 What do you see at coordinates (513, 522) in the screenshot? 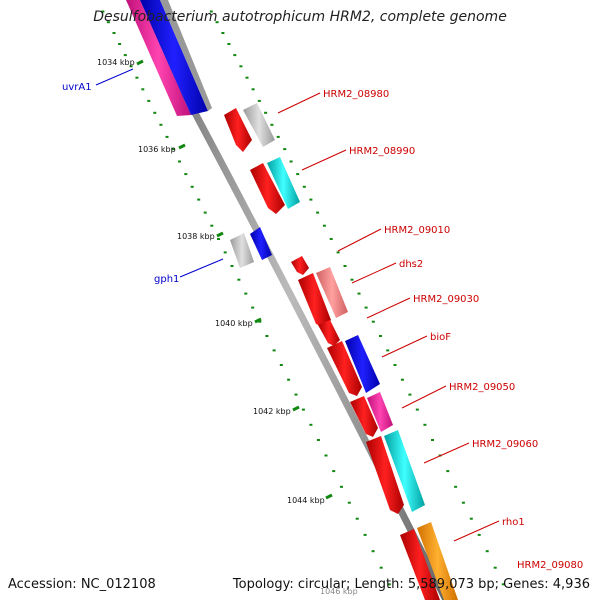
I see `gene-label-rho1: rho1` at bounding box center [513, 522].